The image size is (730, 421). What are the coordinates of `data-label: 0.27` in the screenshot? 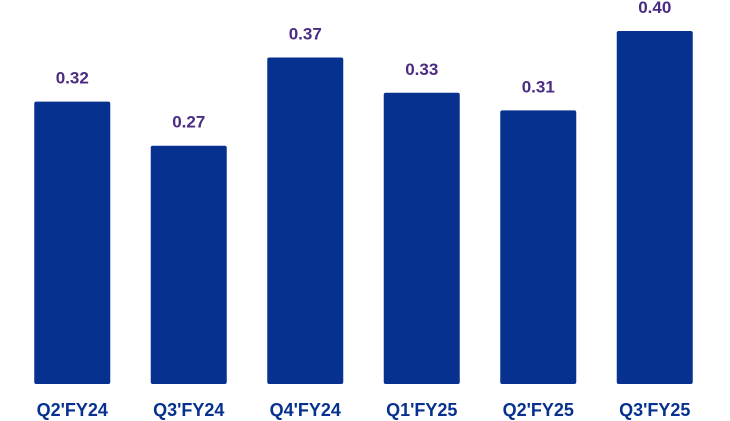 It's located at (188, 122).